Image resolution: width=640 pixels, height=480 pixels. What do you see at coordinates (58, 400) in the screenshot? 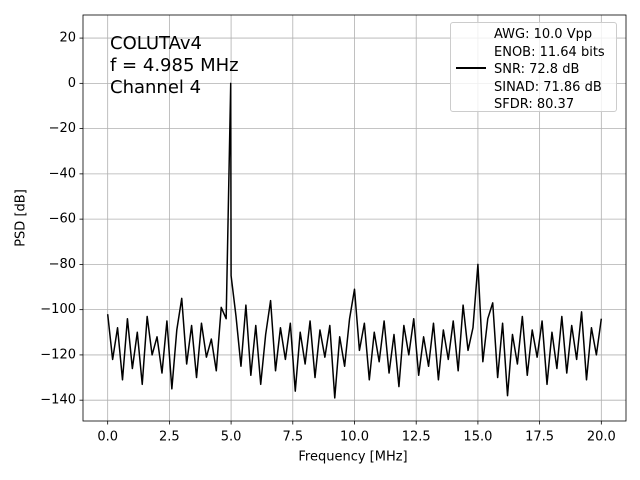
I see `y-tick-label: −140` at bounding box center [58, 400].